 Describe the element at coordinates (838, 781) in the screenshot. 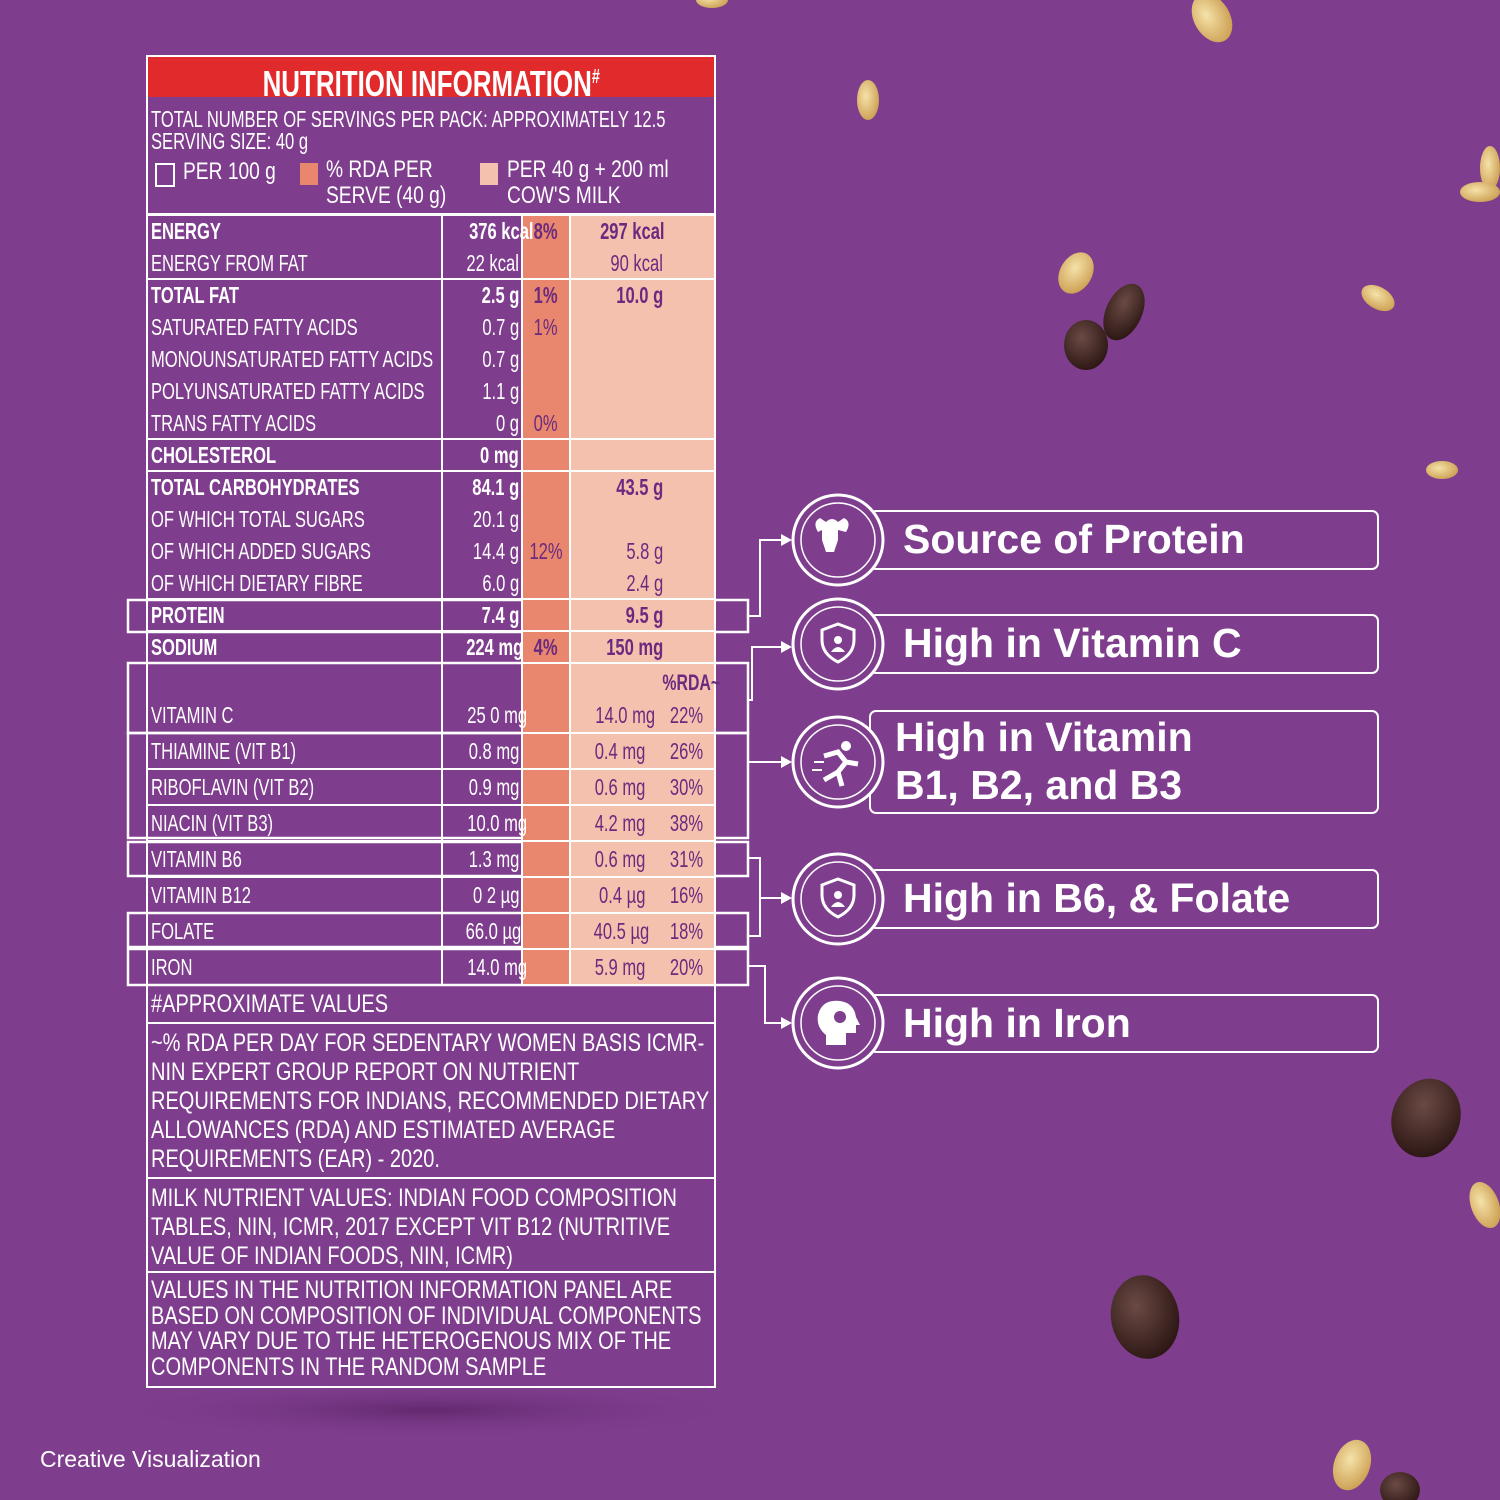

I see `claim-icons` at that location.